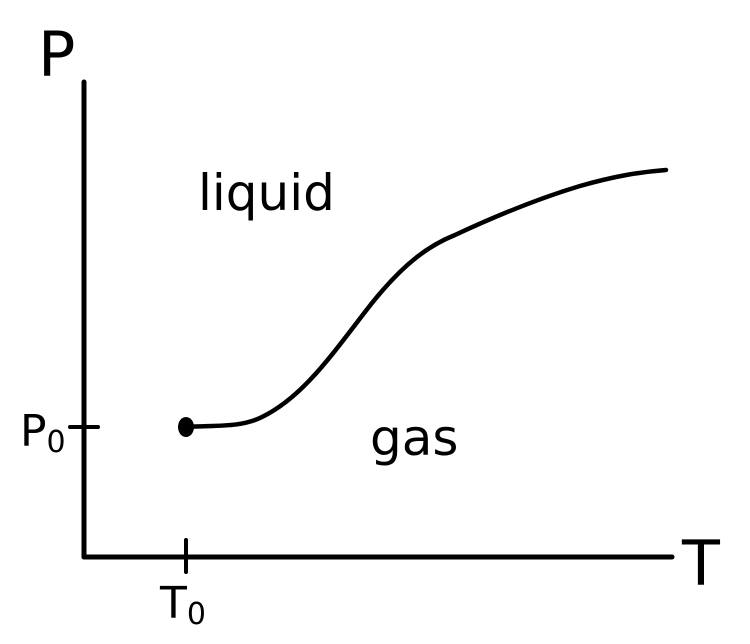  I want to click on y-axis-label: P, so click(56, 54).